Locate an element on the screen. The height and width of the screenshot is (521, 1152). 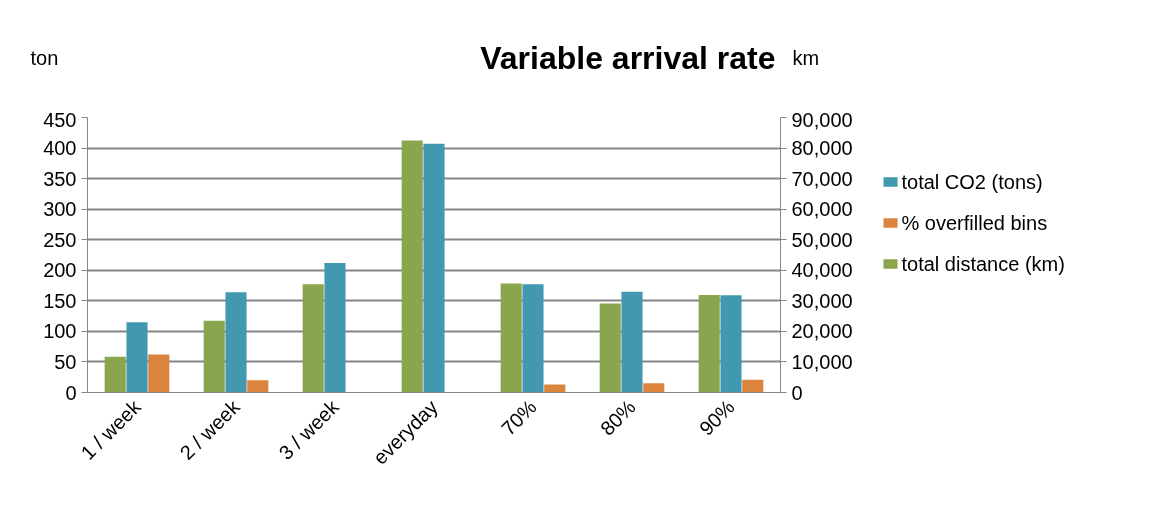
y-tick-label: 450 is located at coordinates (60, 119).